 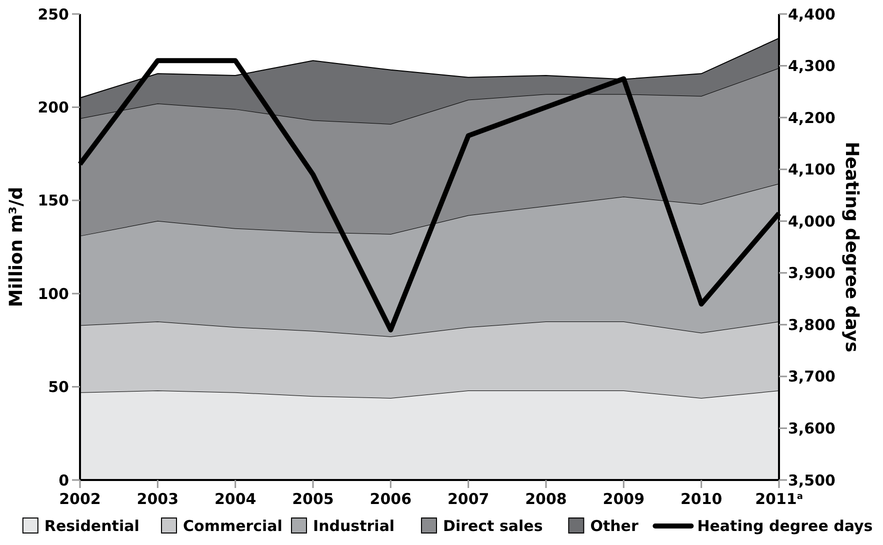 I want to click on y-tick-label: 200, so click(x=53, y=107).